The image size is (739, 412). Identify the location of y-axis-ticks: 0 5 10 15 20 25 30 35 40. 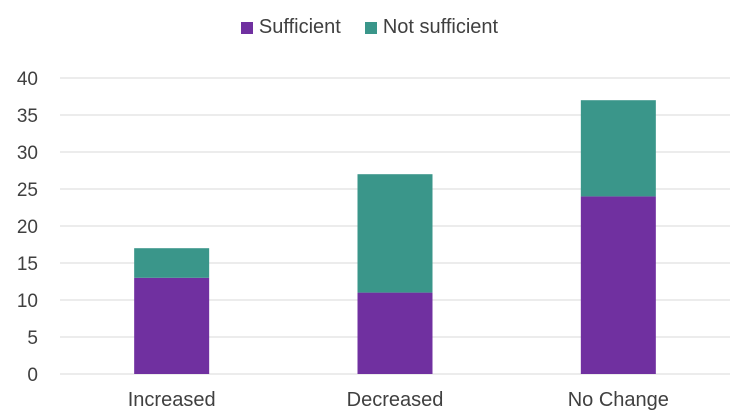
(27, 227).